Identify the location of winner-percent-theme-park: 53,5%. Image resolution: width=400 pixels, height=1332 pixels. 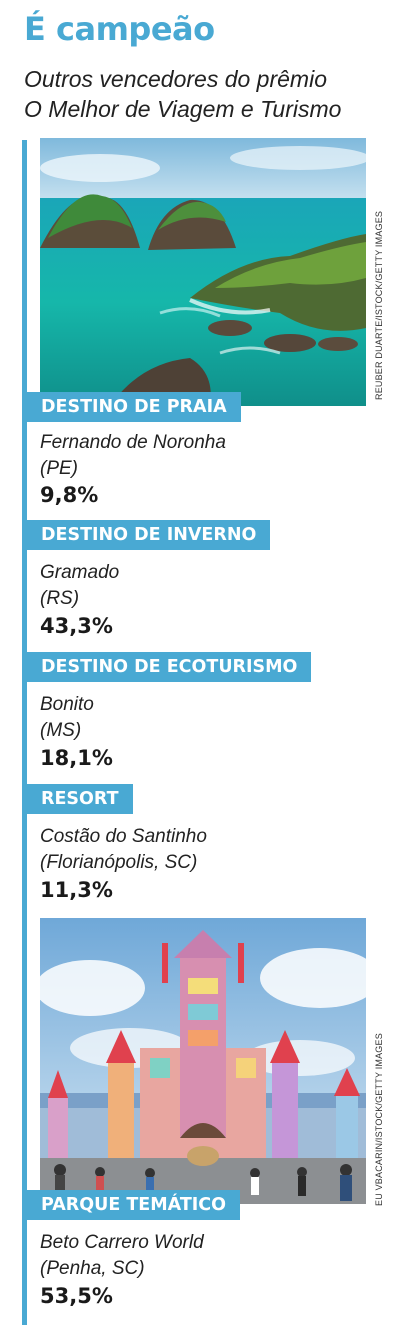
(76, 1296).